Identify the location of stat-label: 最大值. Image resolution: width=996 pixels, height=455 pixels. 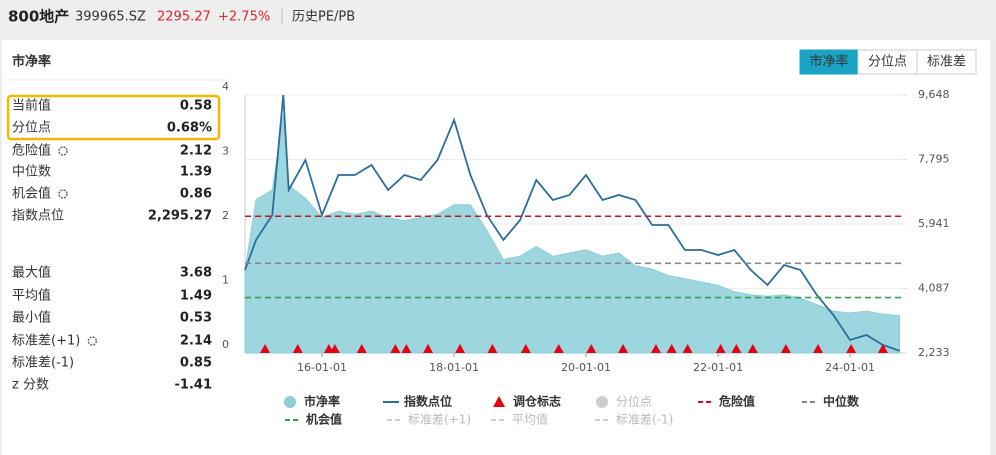
(31, 273).